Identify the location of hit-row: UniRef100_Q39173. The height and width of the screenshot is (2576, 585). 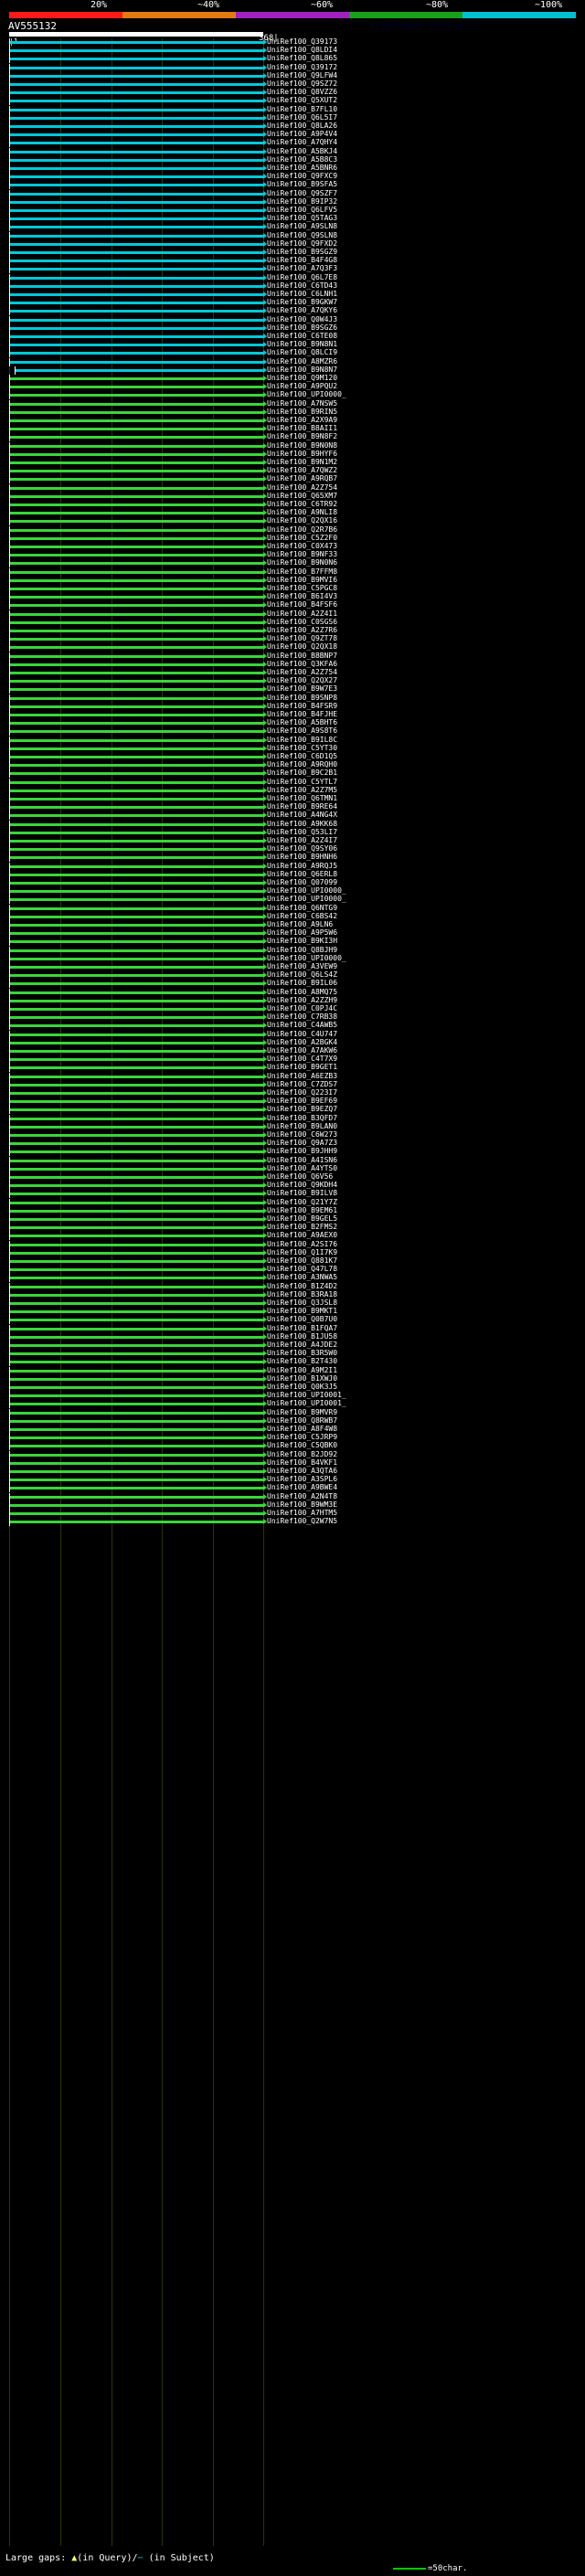
(293, 42).